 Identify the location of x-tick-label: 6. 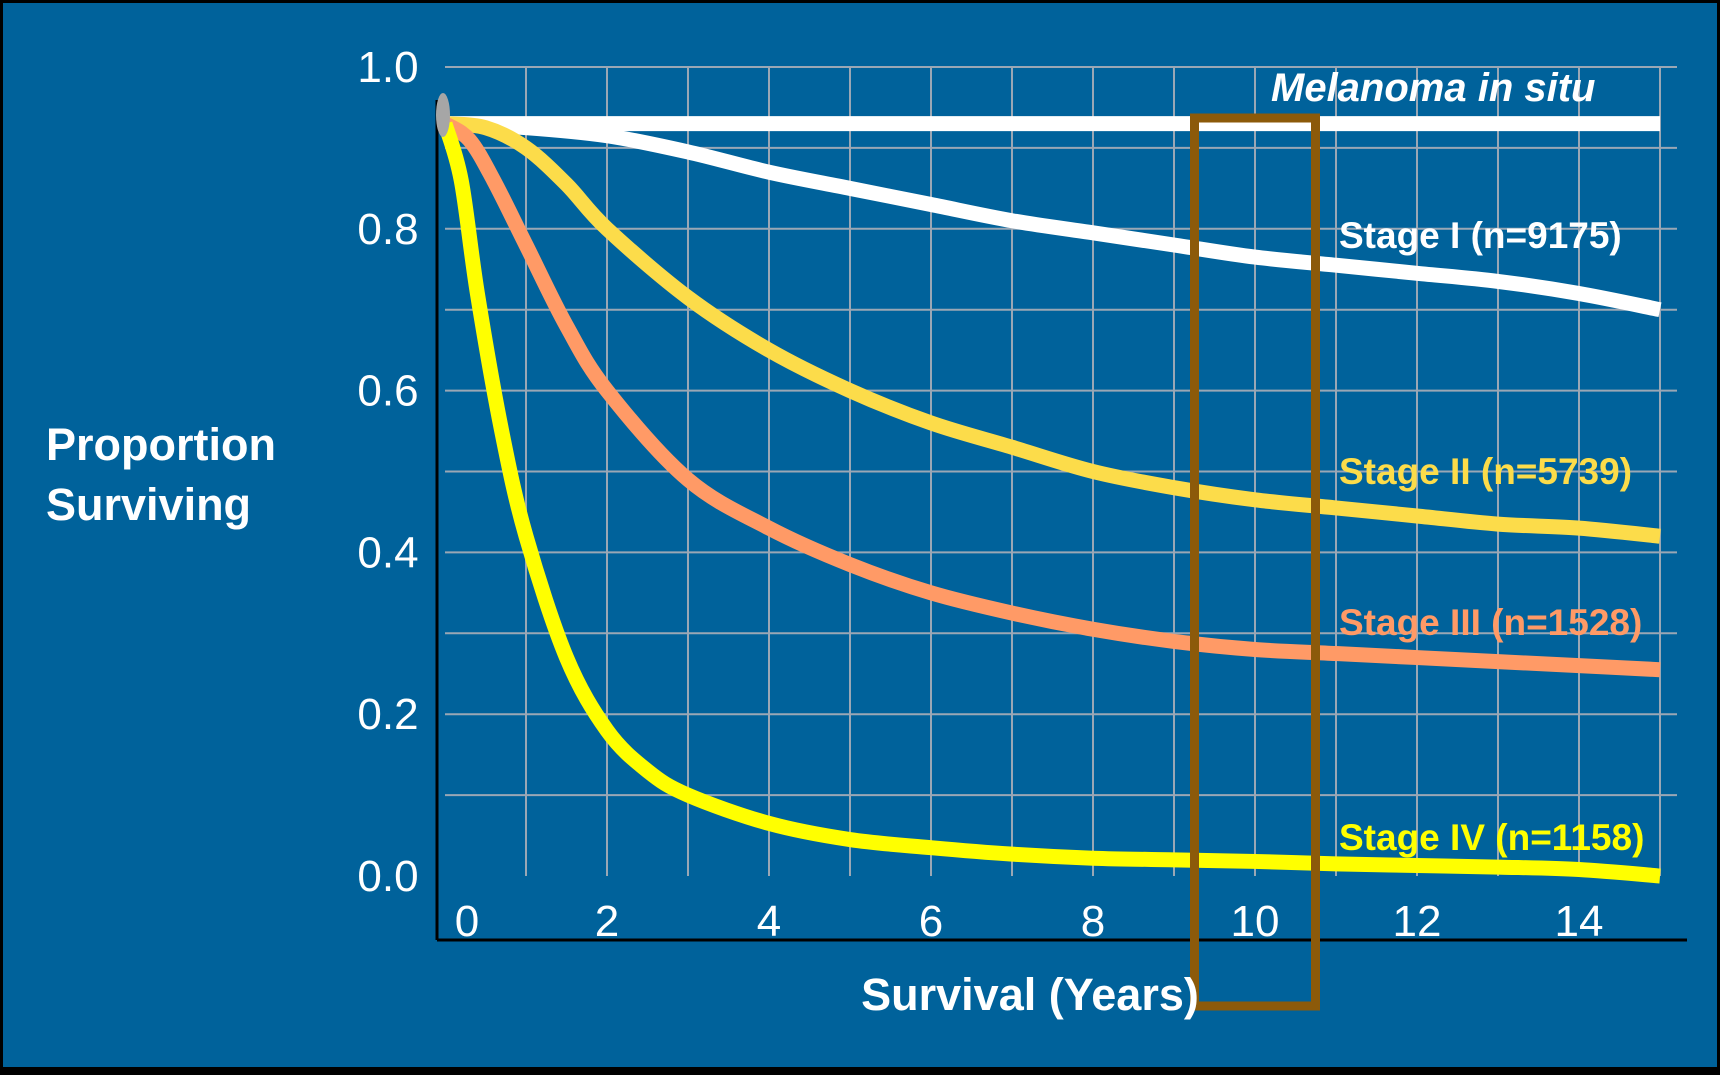
(931, 921).